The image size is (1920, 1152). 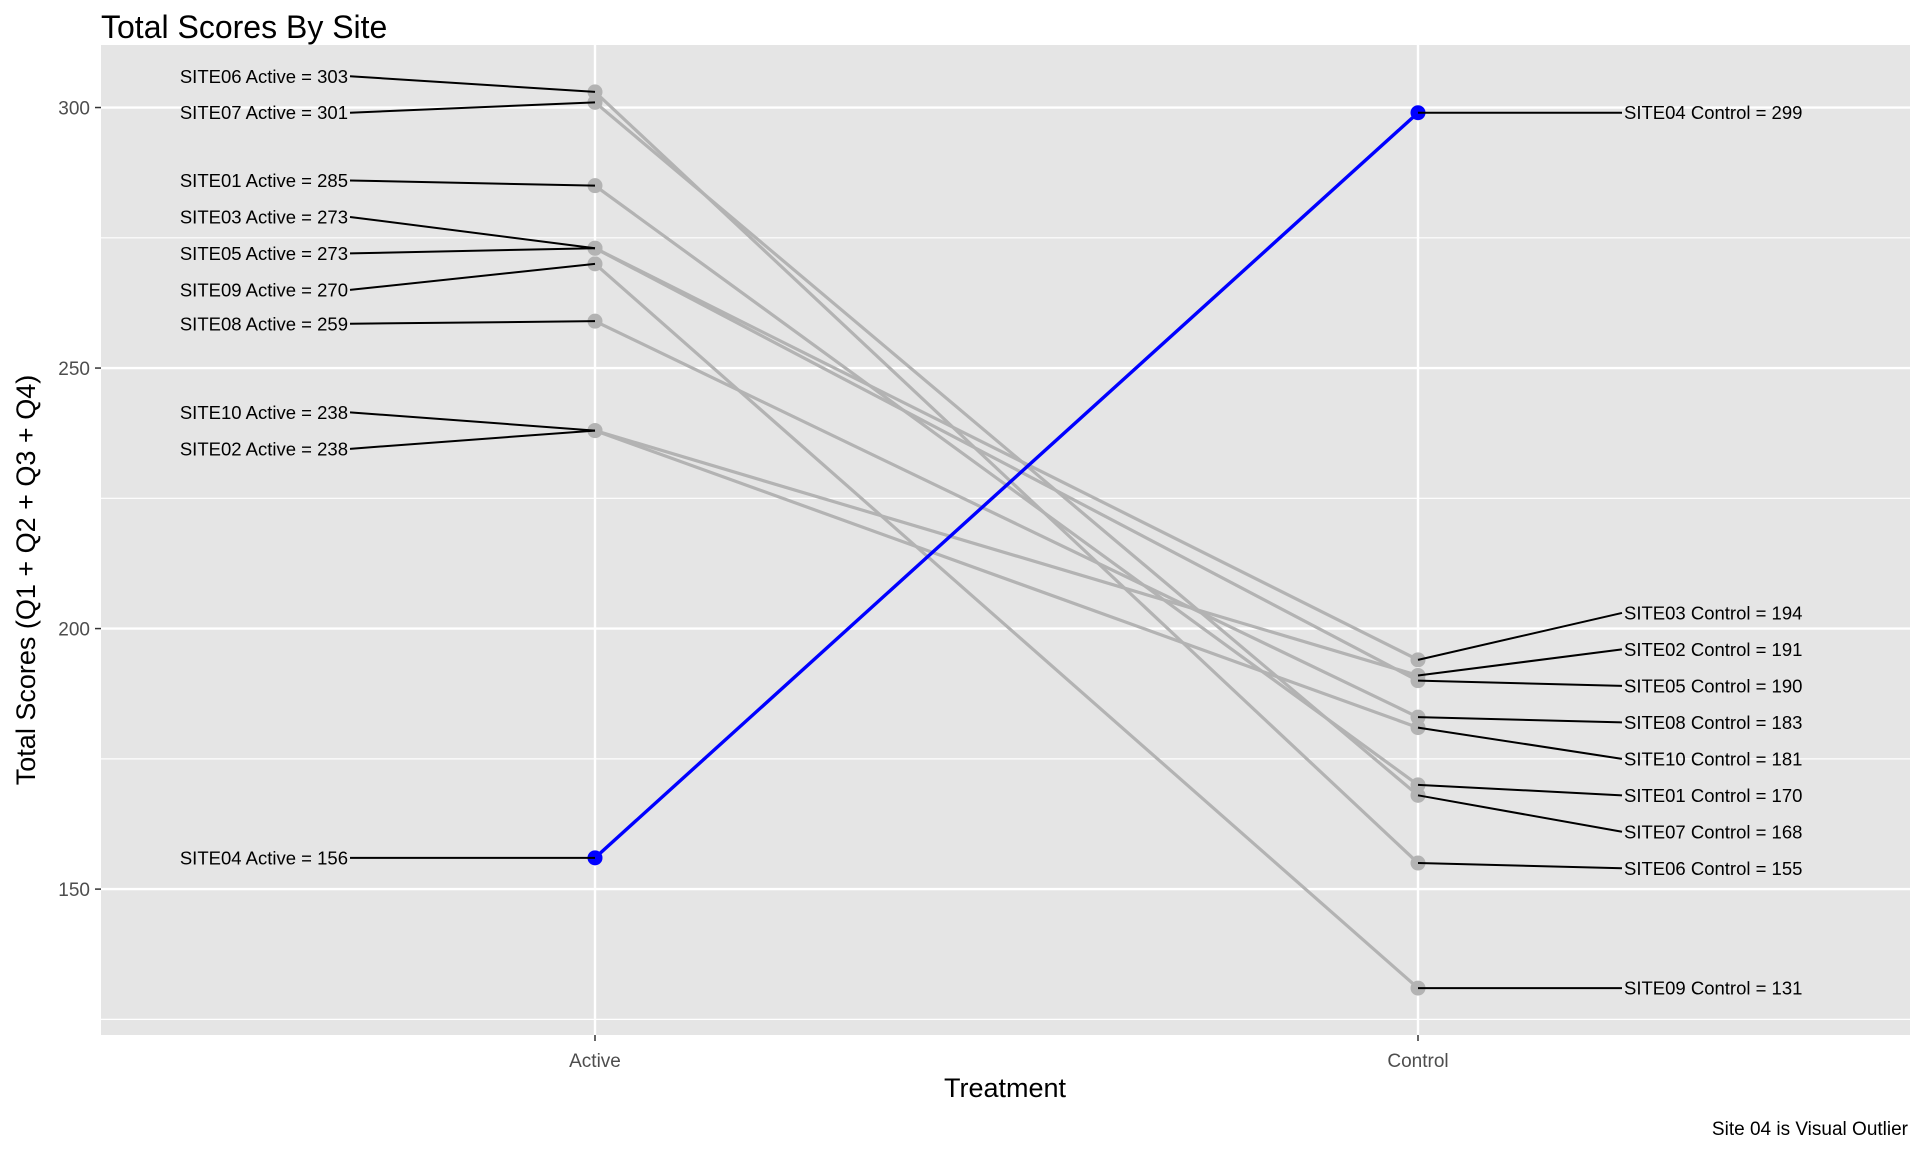 I want to click on y-tick-label: 300, so click(x=74, y=109).